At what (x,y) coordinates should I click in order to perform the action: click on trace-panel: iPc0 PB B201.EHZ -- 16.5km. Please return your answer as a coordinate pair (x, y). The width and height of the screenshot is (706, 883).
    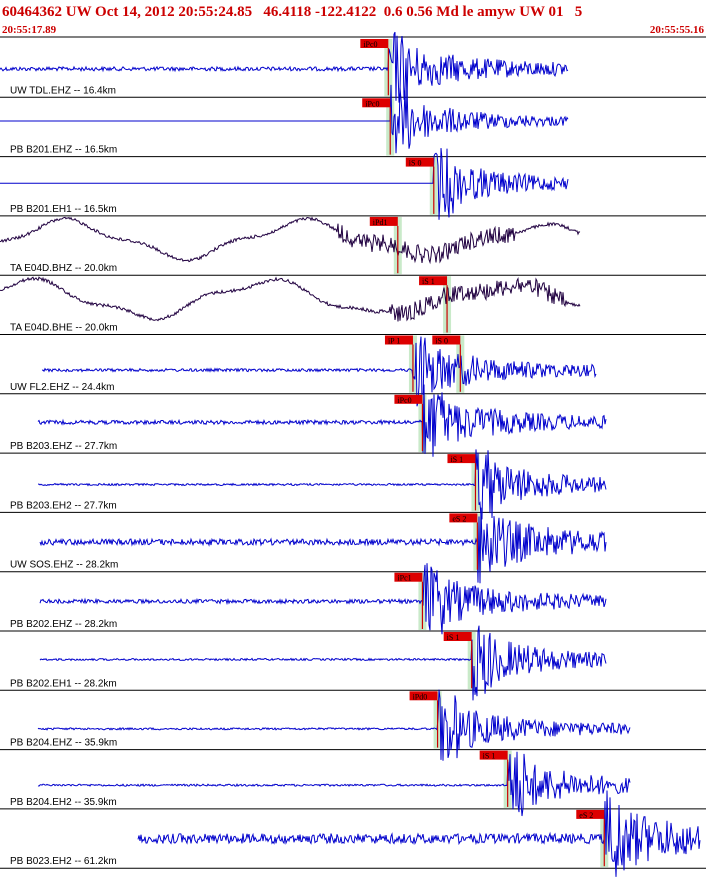
    Looking at the image, I should click on (353, 121).